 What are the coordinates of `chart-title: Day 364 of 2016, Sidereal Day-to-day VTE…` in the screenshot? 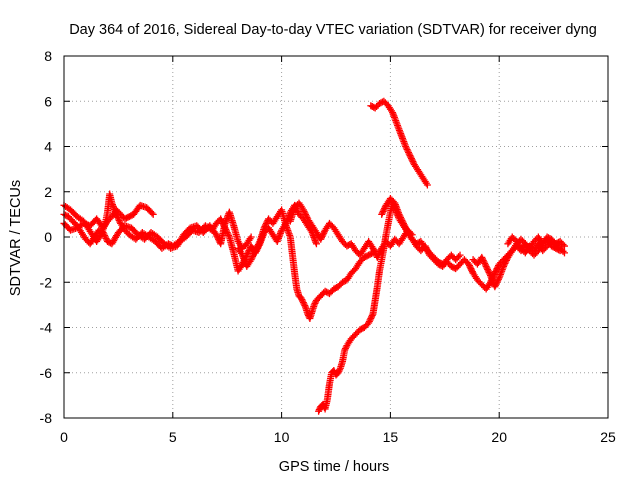 It's located at (333, 30).